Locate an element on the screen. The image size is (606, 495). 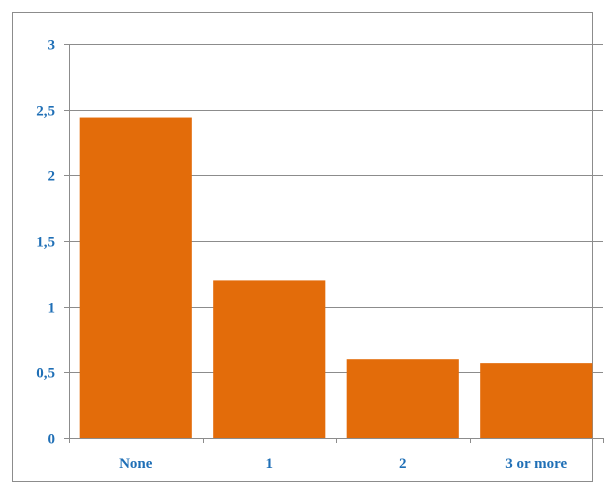
y-tick-label: 0,5 is located at coordinates (45, 374).